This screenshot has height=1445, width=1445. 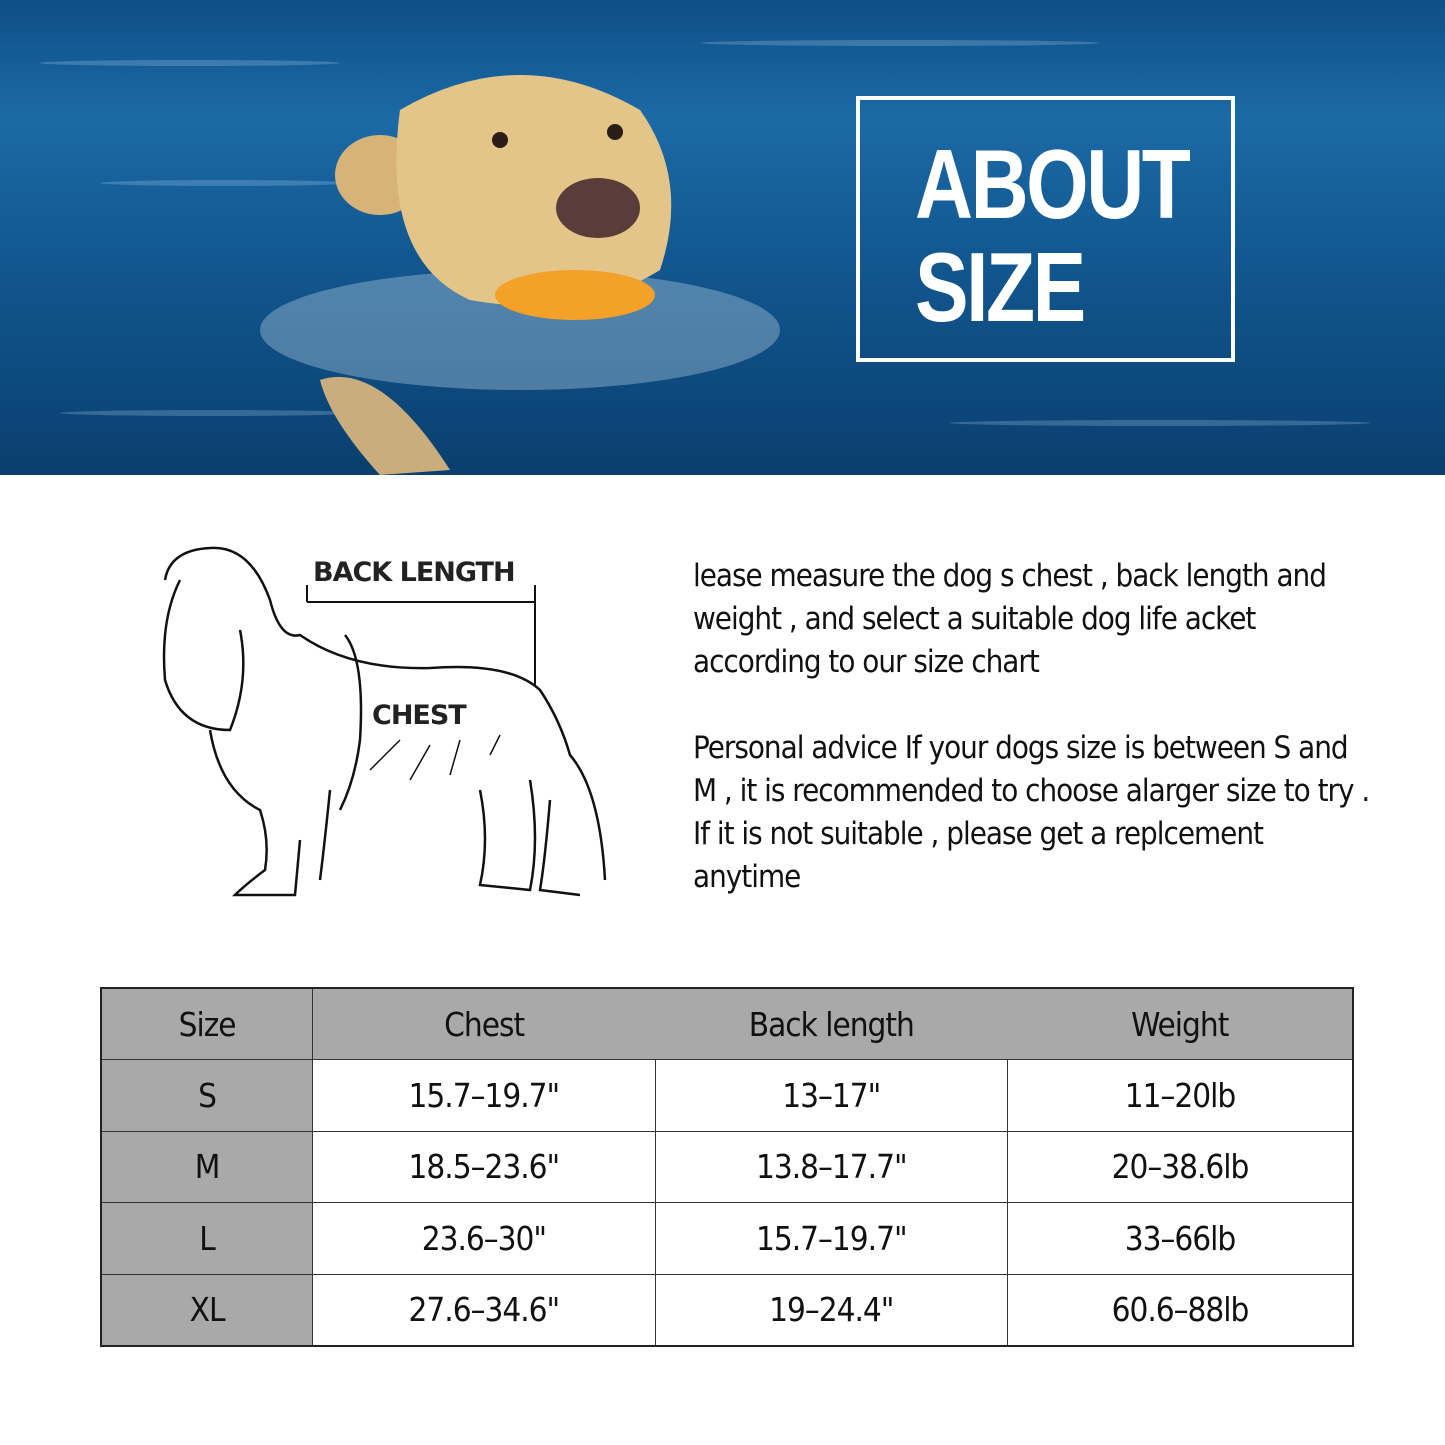 I want to click on table-row: XL 27.6–34.6" 19–24.4" 60.6–88lb, so click(x=727, y=1309).